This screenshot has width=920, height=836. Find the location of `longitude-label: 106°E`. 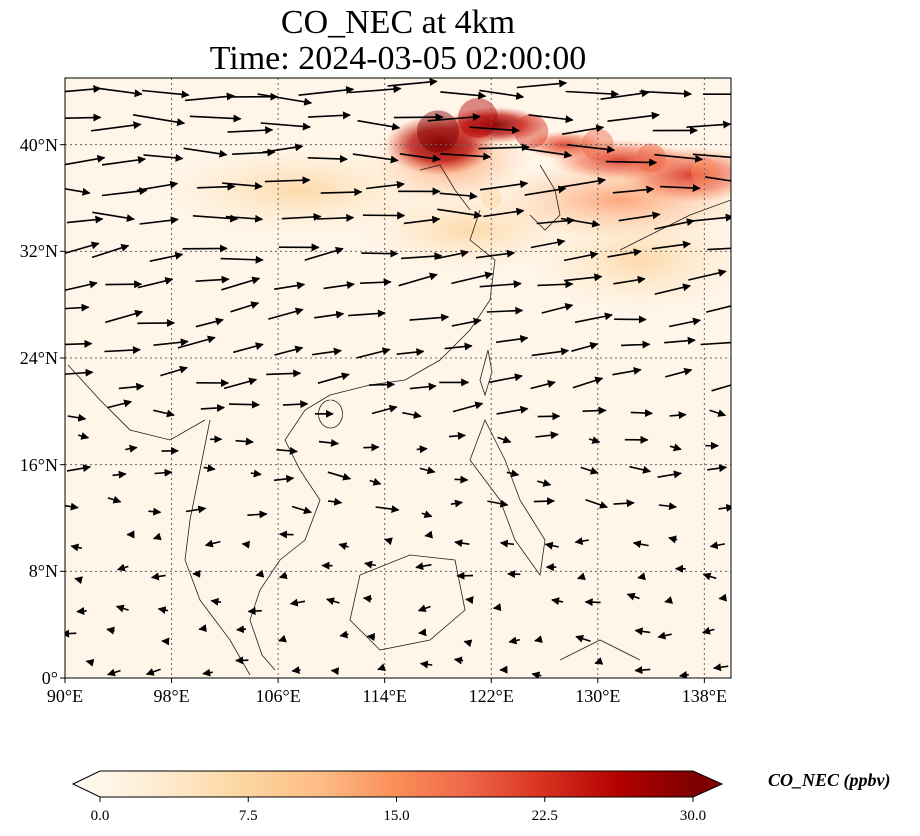

longitude-label: 106°E is located at coordinates (278, 696).